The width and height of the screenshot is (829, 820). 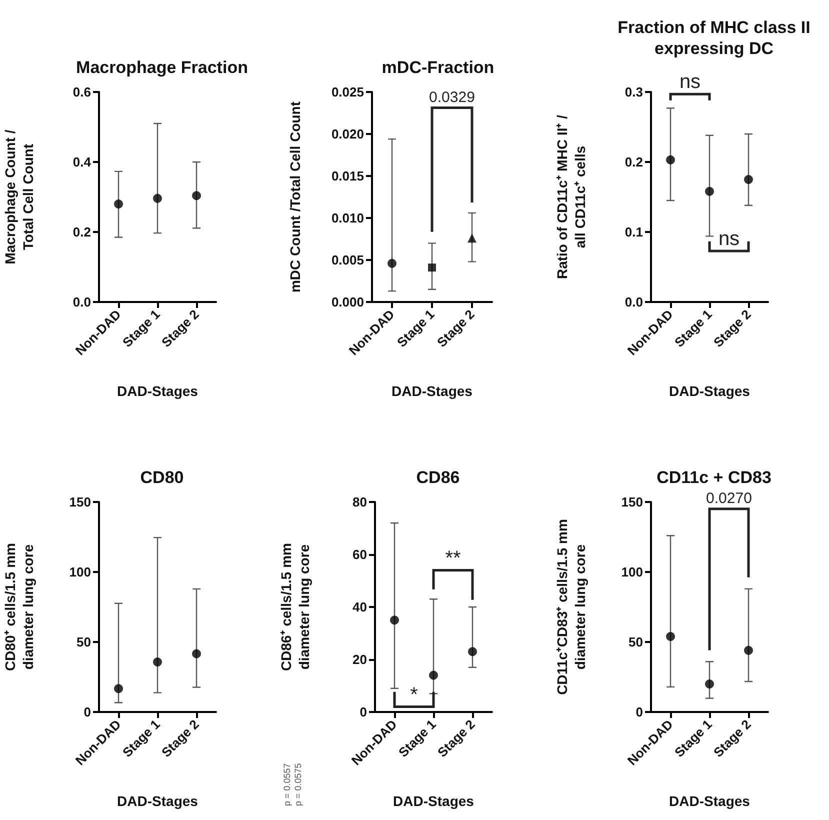 What do you see at coordinates (633, 92) in the screenshot?
I see `y-tick-label: 0.3` at bounding box center [633, 92].